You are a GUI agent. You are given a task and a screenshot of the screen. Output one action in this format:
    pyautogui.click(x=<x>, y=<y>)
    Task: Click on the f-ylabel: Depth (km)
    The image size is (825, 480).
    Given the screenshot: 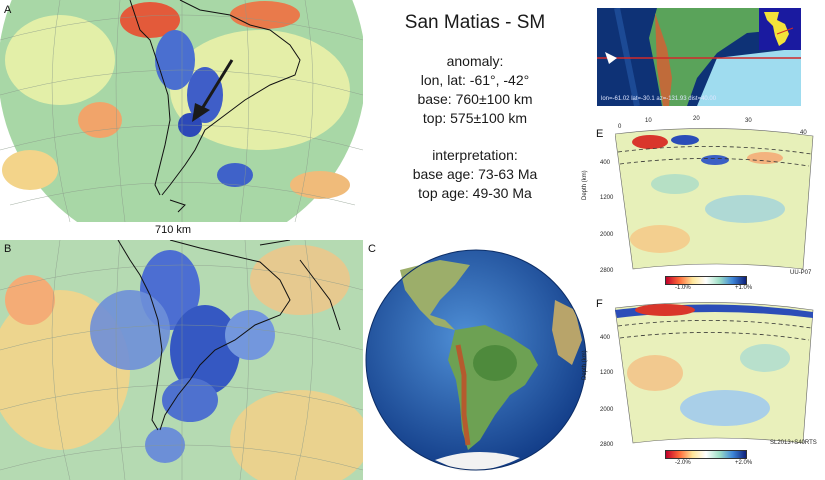 What is the action you would take?
    pyautogui.click(x=585, y=365)
    